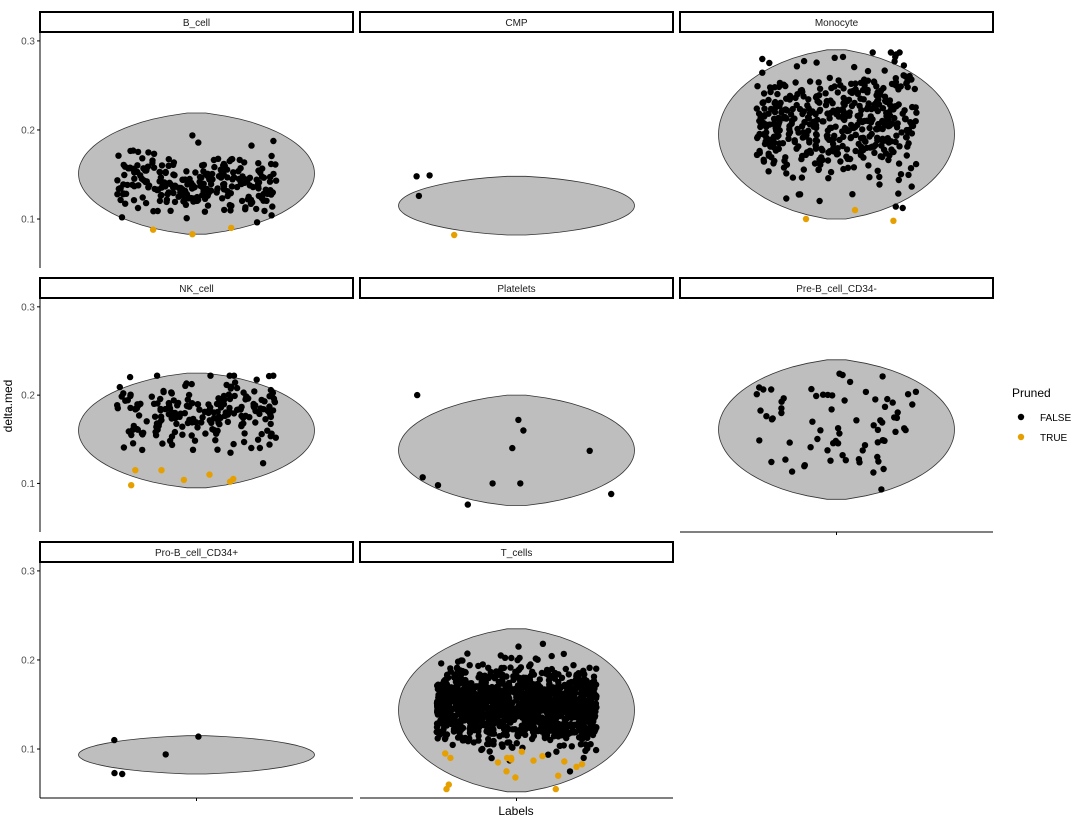 The width and height of the screenshot is (1080, 821). Describe the element at coordinates (837, 23) in the screenshot. I see `facet-strip-label: Monocyte` at that location.